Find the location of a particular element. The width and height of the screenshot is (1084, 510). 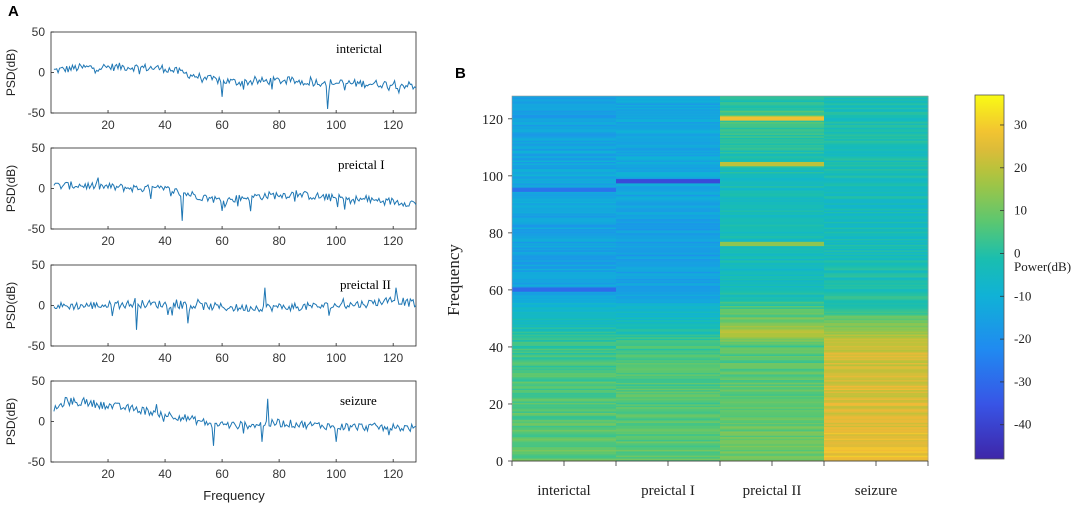

colorbar-tick-label: 10 is located at coordinates (1020, 210).